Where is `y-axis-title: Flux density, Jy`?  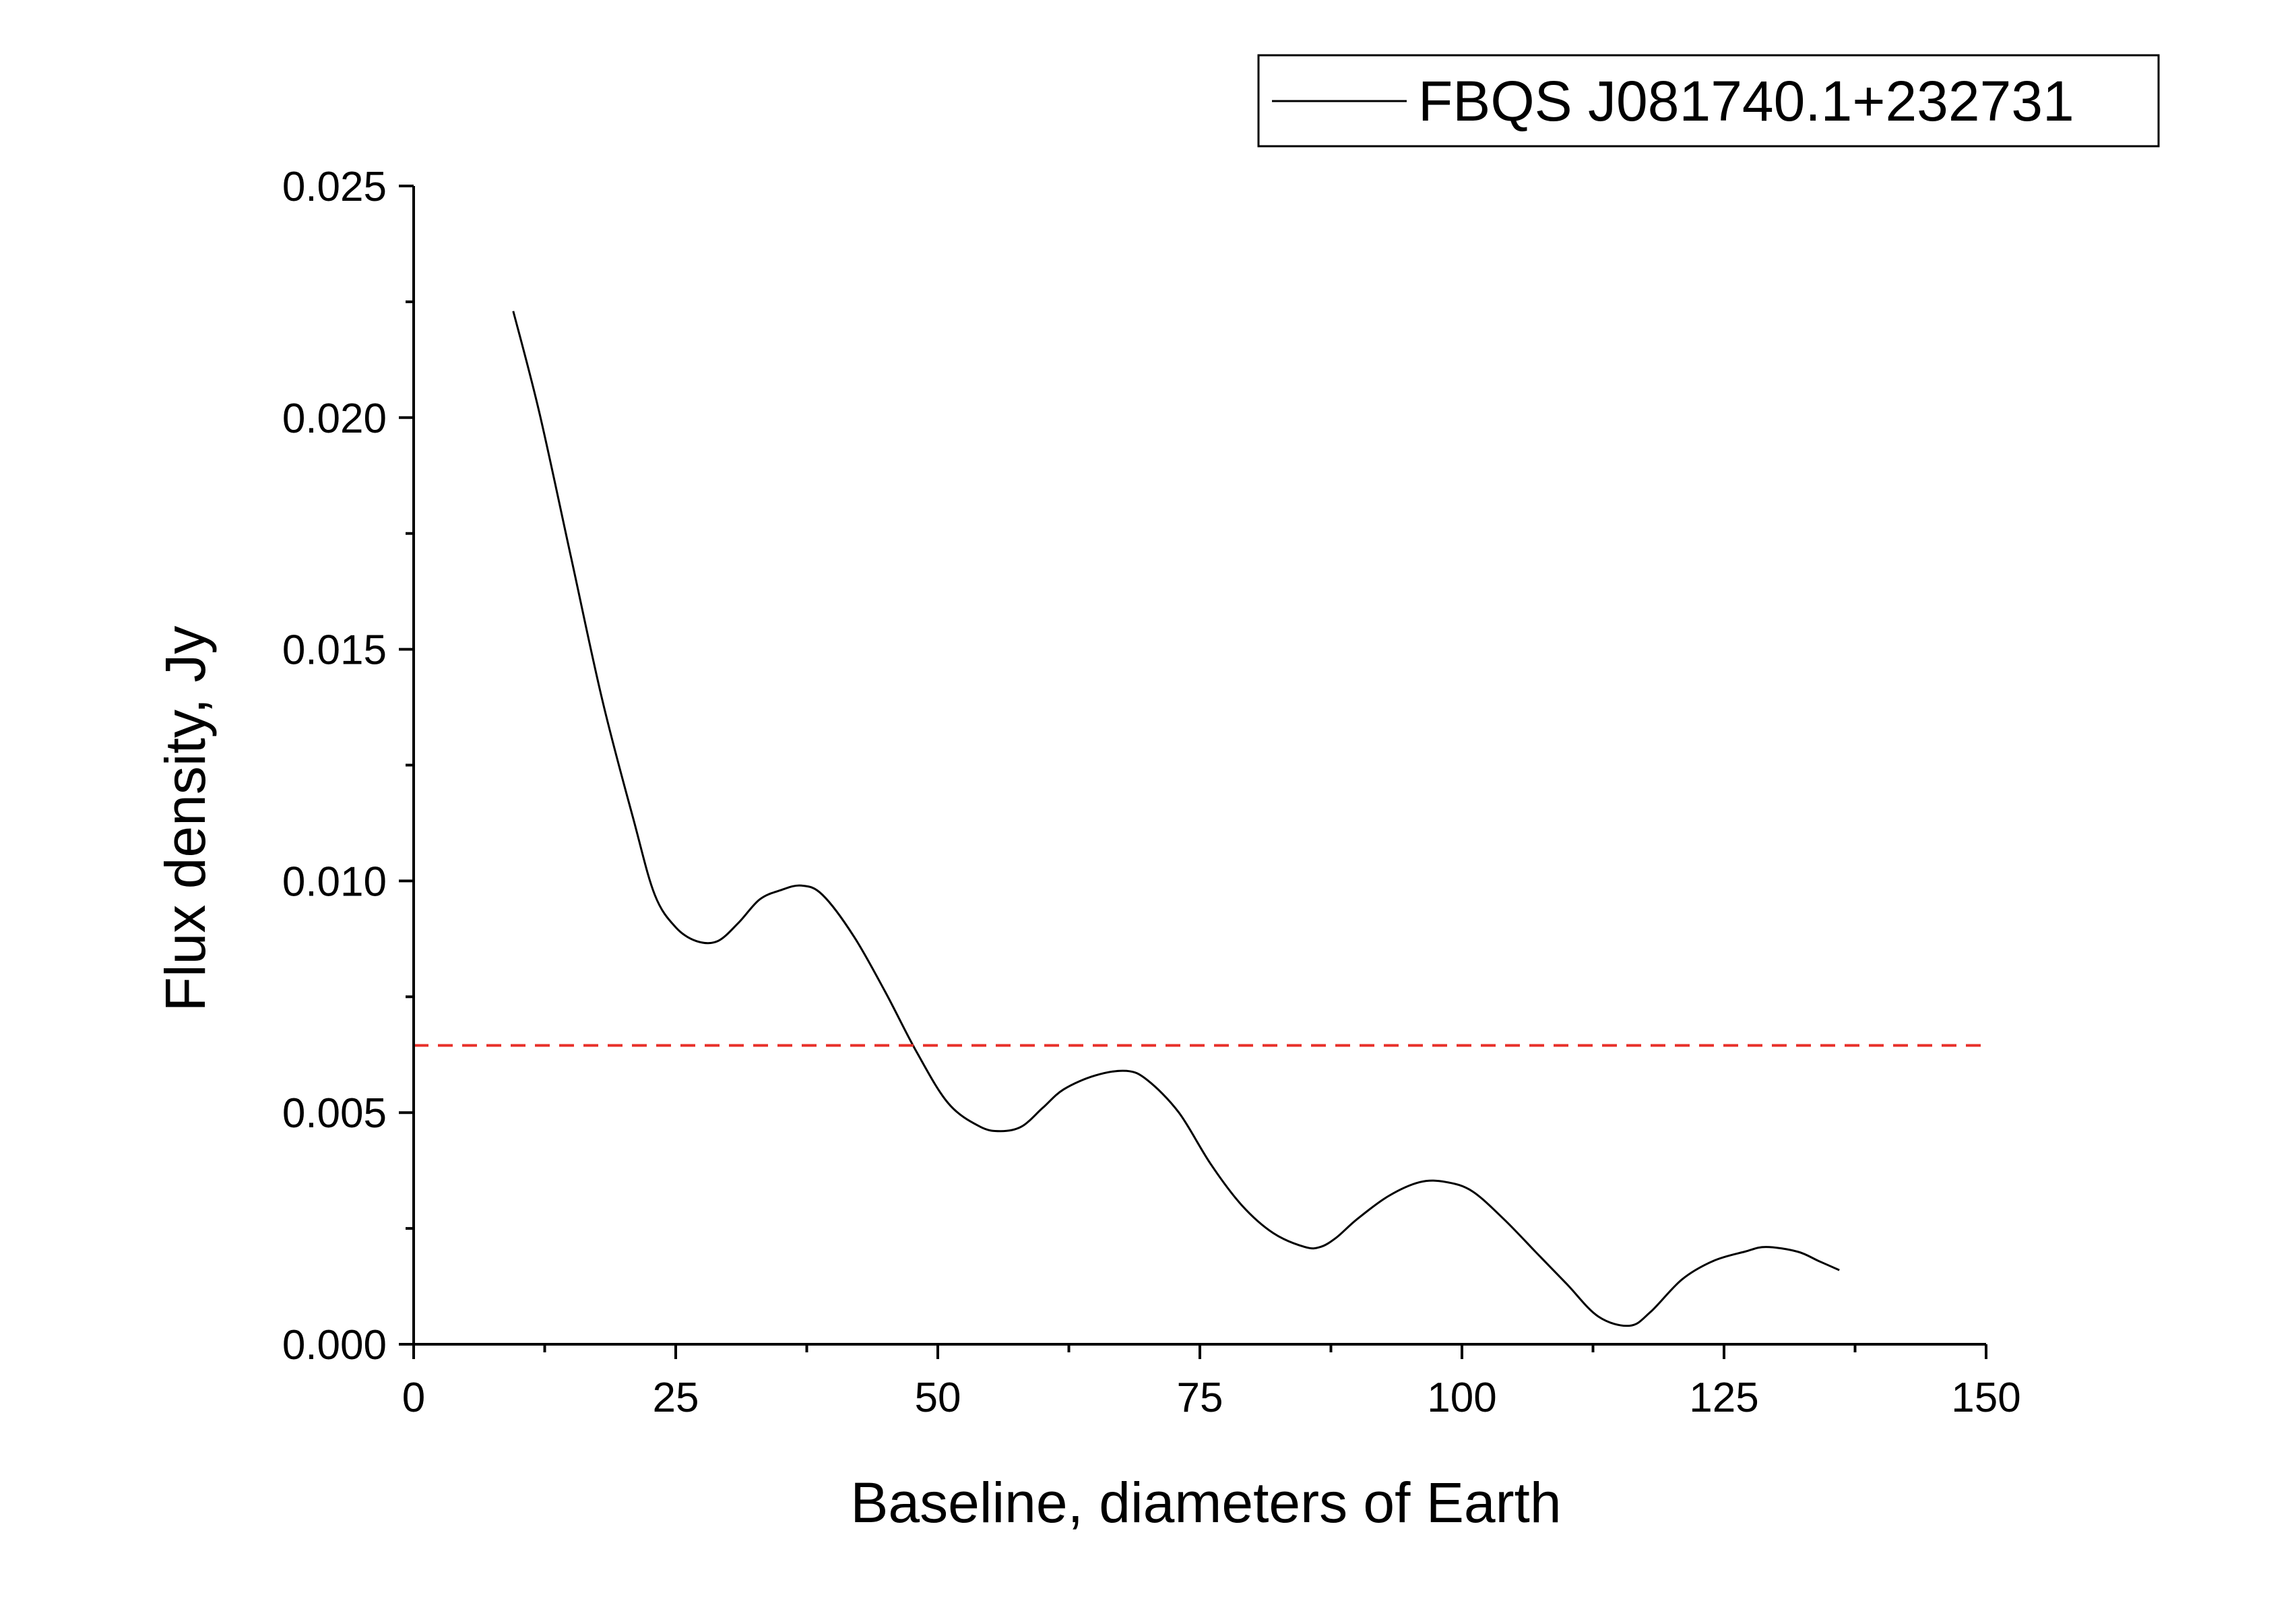 y-axis-title: Flux density, Jy is located at coordinates (185, 819).